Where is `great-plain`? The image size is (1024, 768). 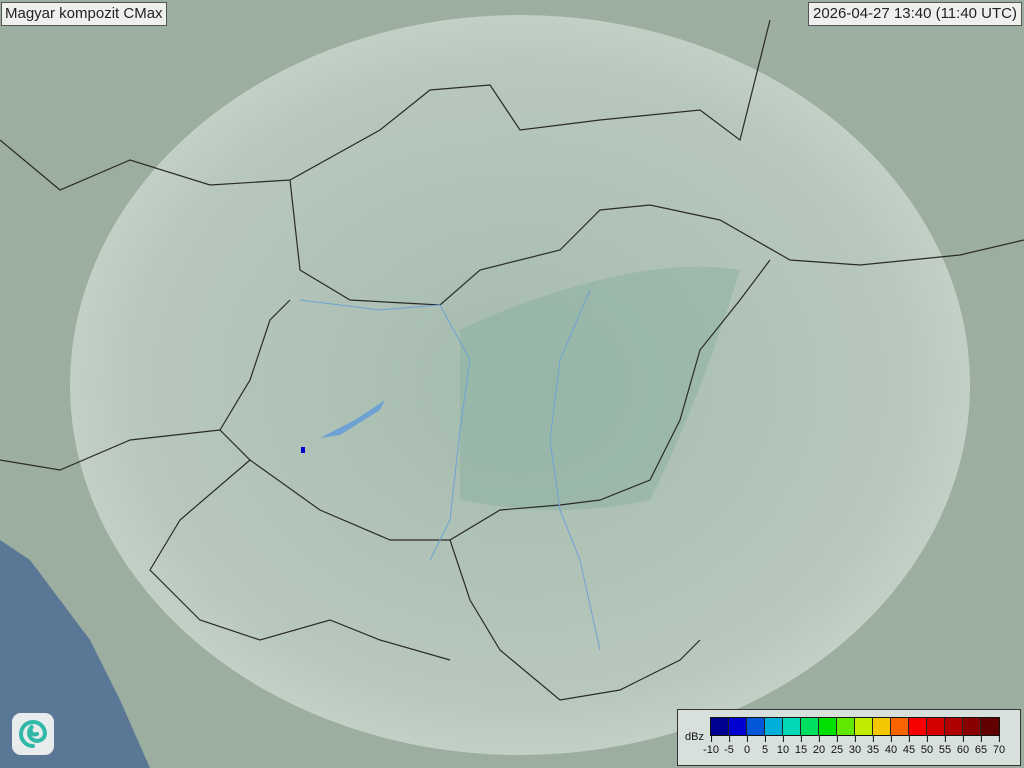
great-plain is located at coordinates (600, 388).